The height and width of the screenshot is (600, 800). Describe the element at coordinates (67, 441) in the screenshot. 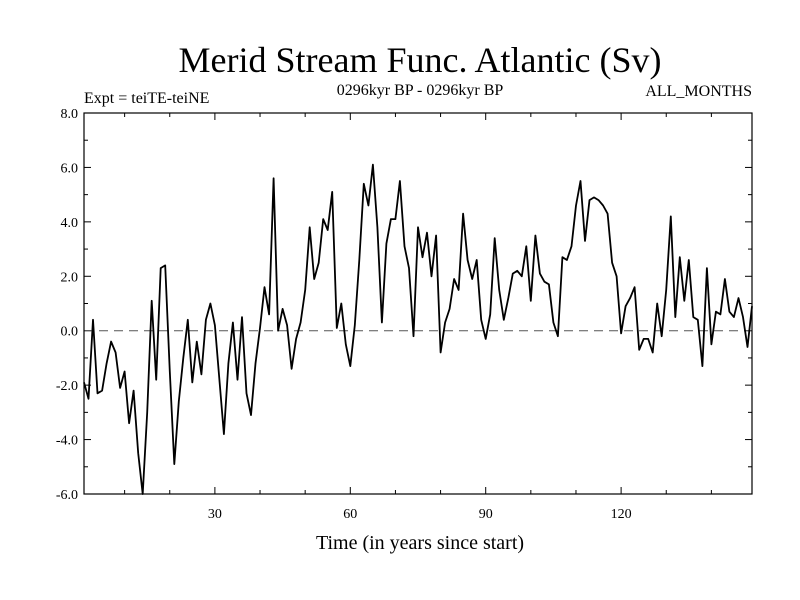

I see `y-tick-label: -4.0` at that location.